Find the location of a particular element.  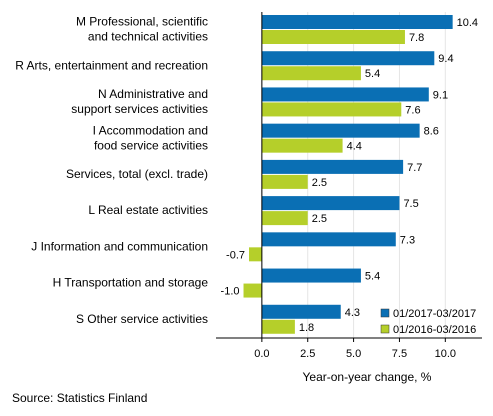

category-label: Services, total (excl. trade) is located at coordinates (137, 174).